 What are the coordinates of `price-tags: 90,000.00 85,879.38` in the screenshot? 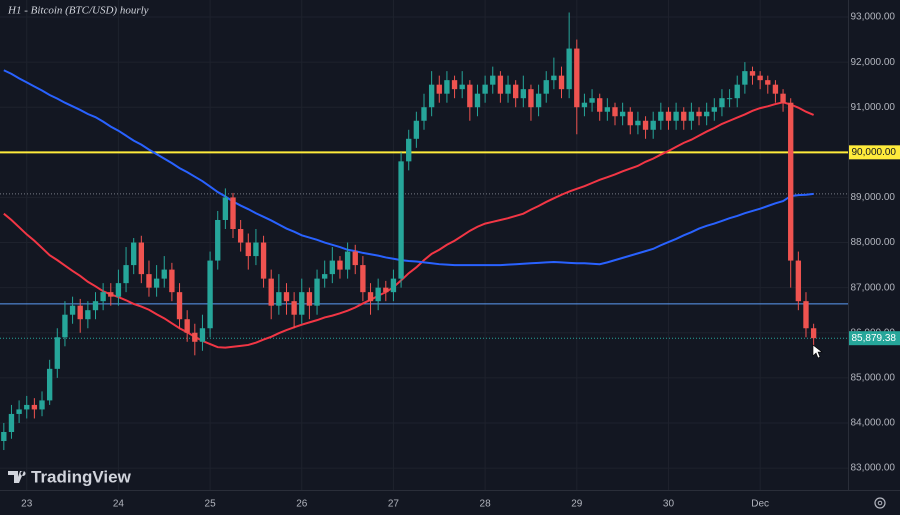 It's located at (874, 245).